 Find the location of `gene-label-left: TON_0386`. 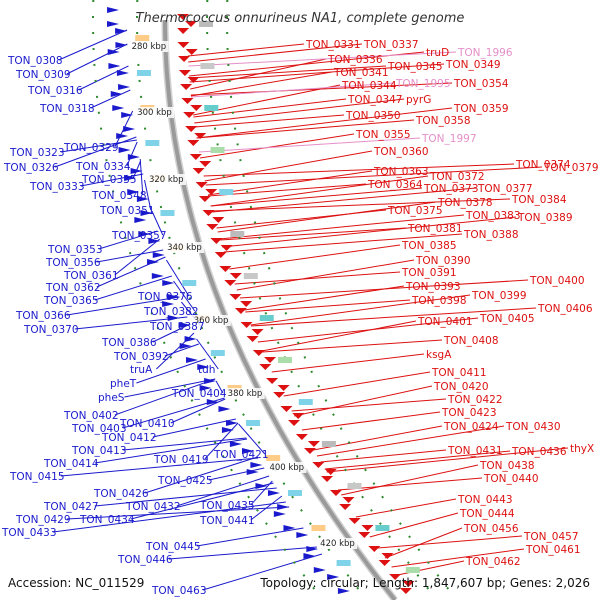

gene-label-left: TON_0386 is located at coordinates (129, 343).